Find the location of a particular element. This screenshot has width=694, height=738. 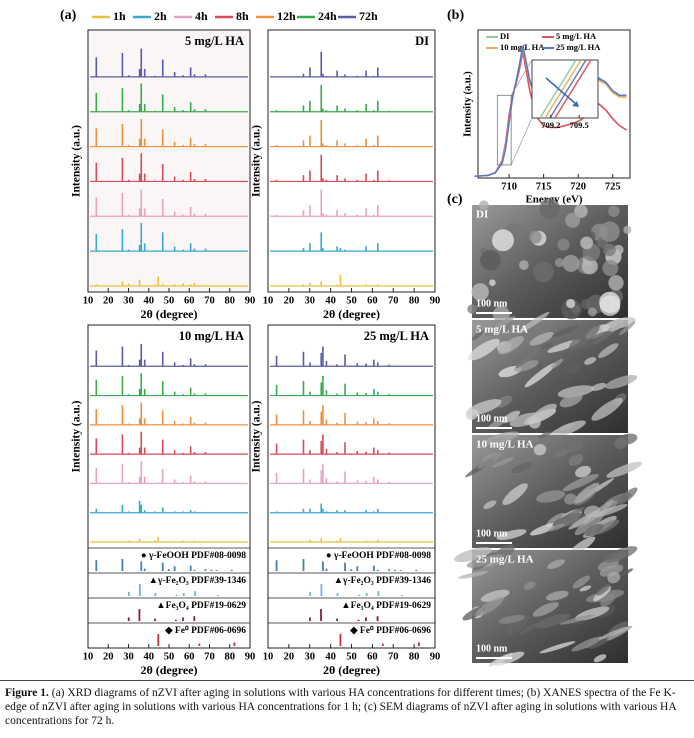

panel-title: 25 mg/L HA is located at coordinates (396, 336).